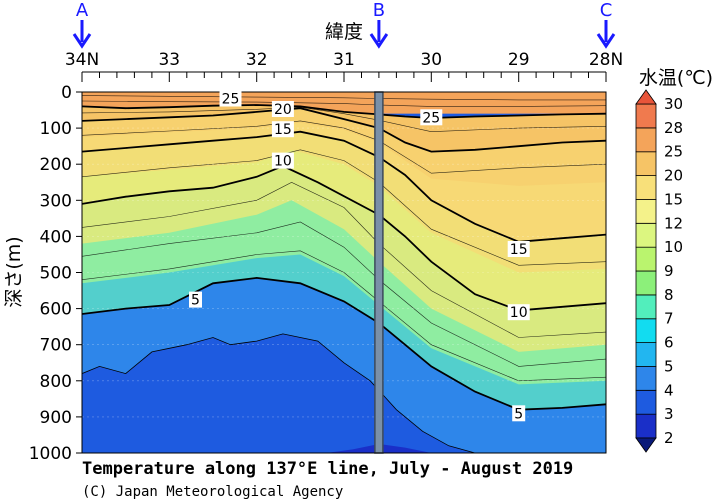  I want to click on latitude-tick-label: 33, so click(169, 60).